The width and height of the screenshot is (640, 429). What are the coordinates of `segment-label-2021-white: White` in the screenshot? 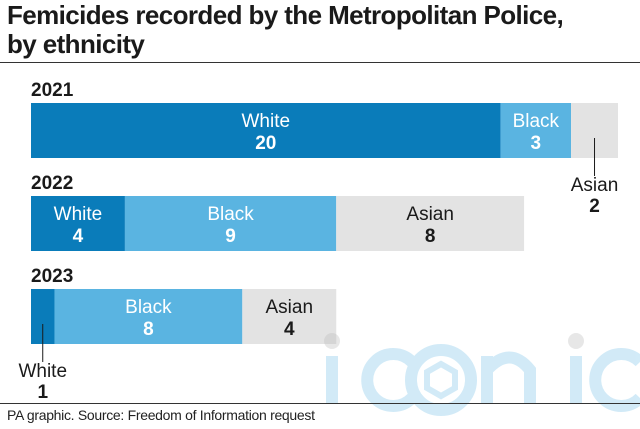 It's located at (266, 121).